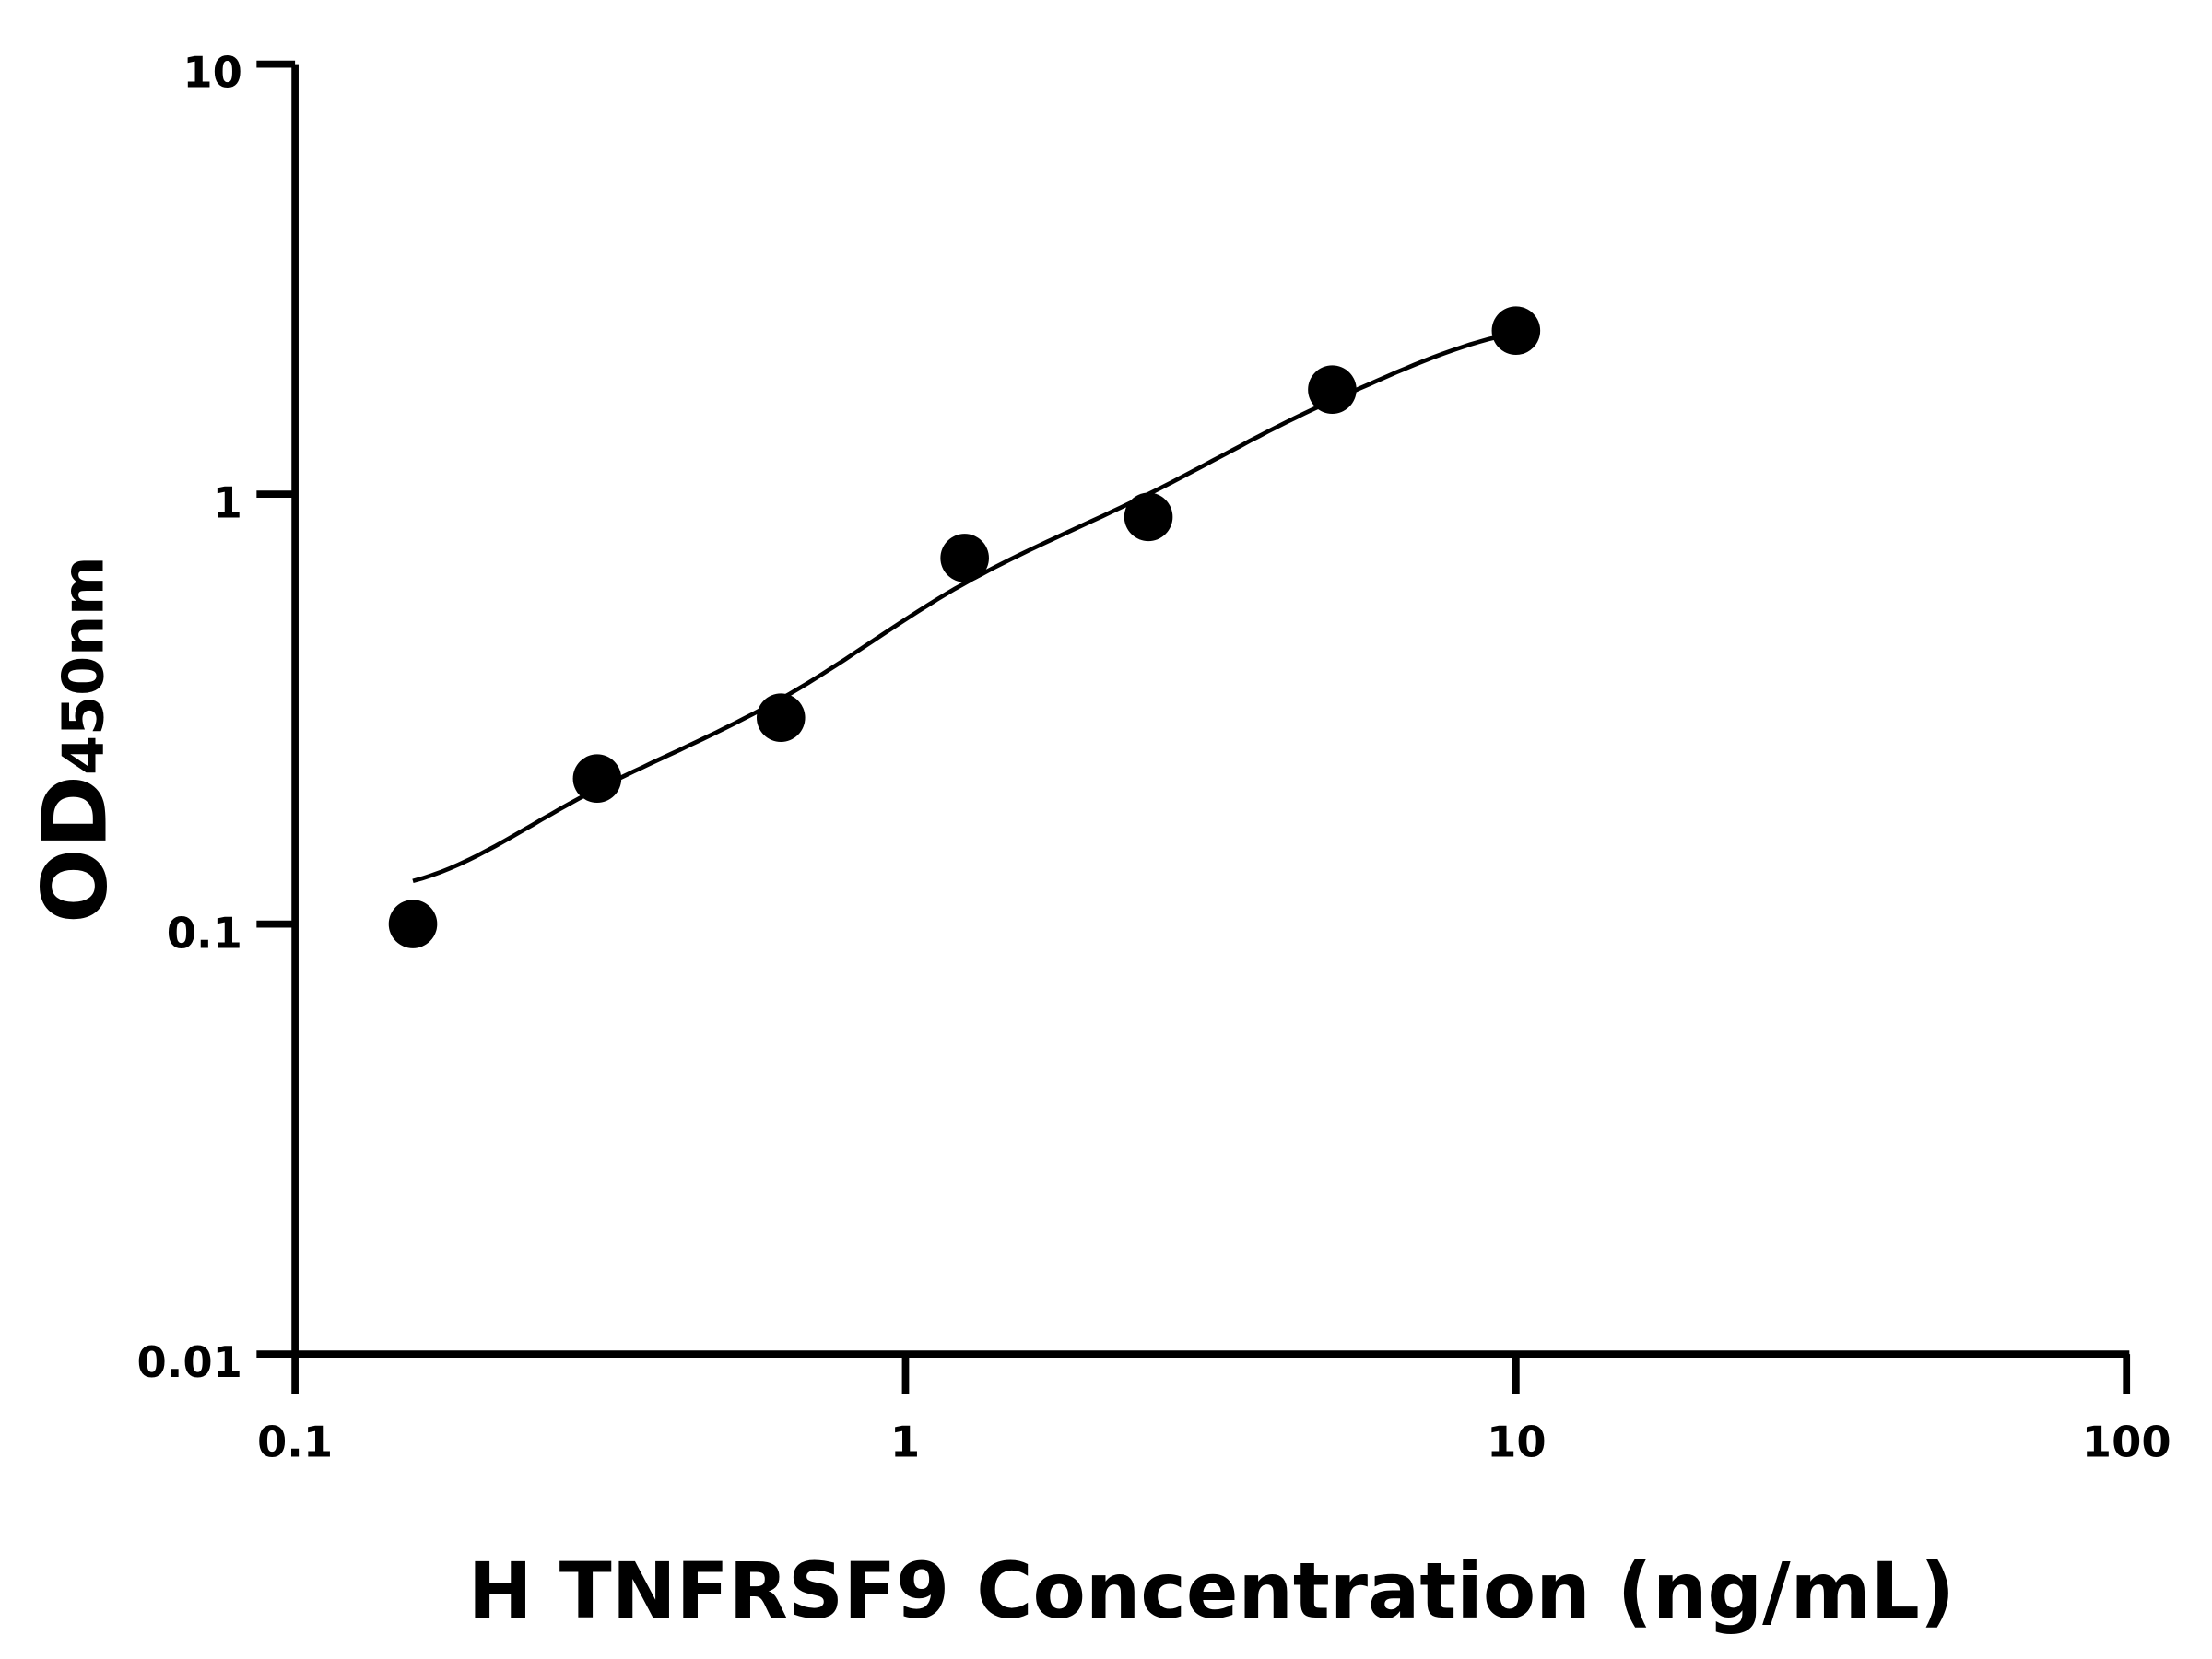  I want to click on y-axis-title: OD450nm, so click(74, 740).